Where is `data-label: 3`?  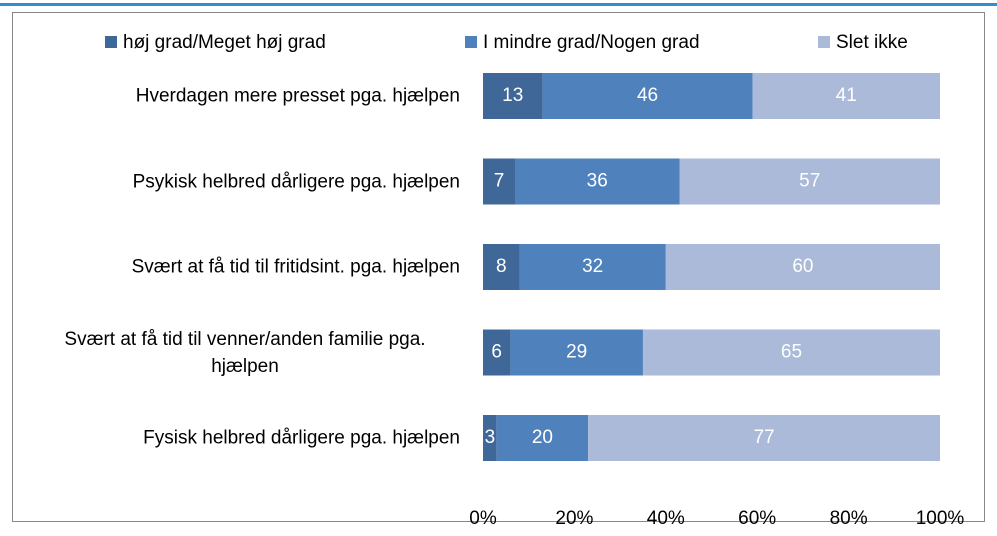 data-label: 3 is located at coordinates (490, 437).